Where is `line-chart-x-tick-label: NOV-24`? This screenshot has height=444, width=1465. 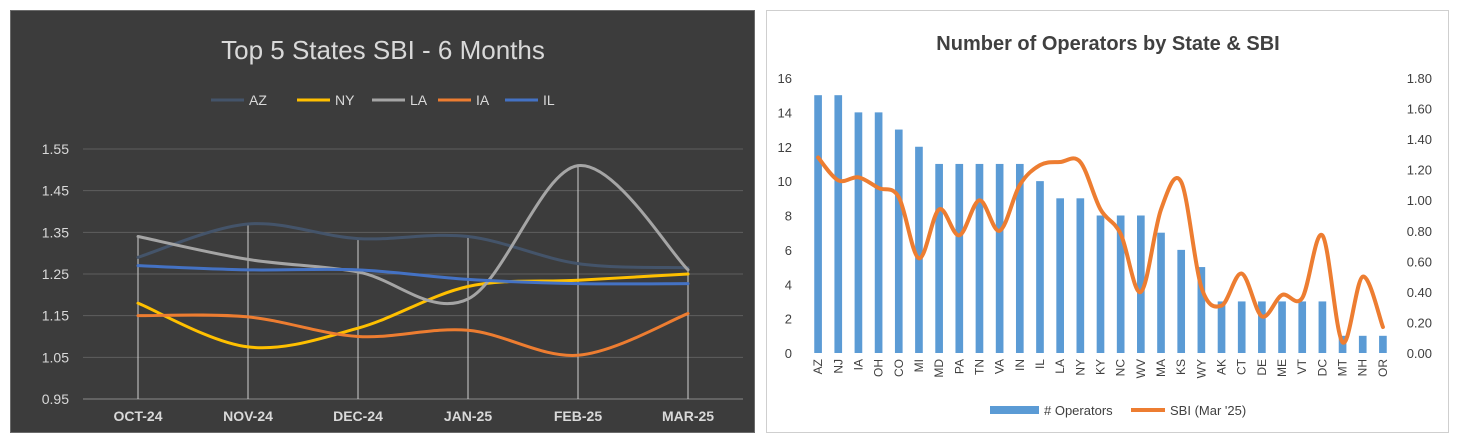 line-chart-x-tick-label: NOV-24 is located at coordinates (248, 416).